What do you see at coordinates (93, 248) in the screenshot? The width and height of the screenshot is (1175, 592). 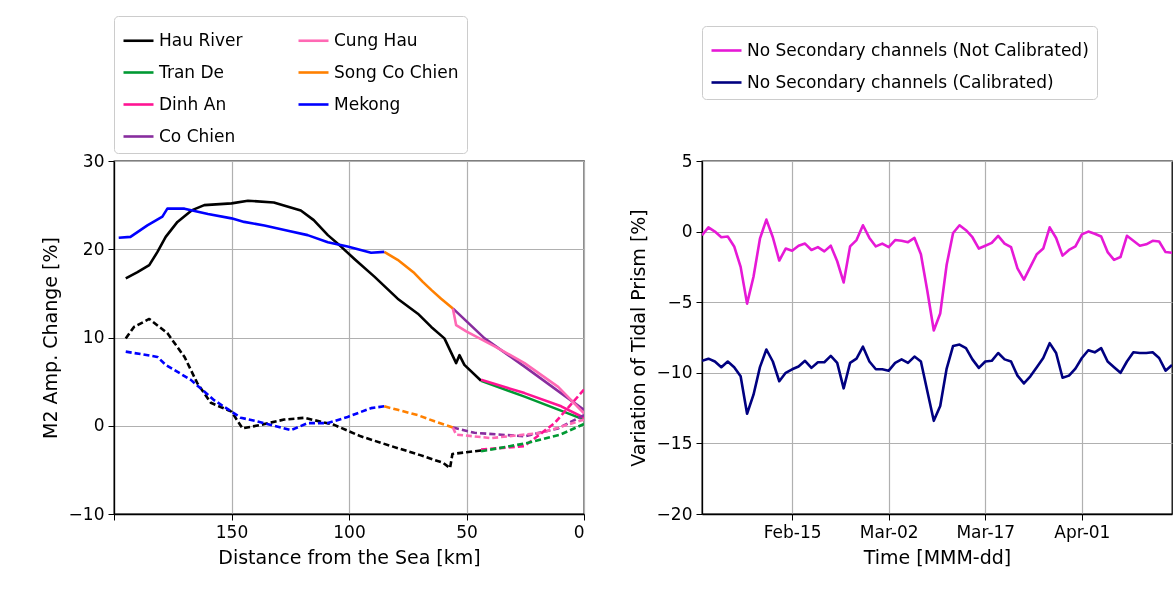 I see `y-tick-label: 20` at bounding box center [93, 248].